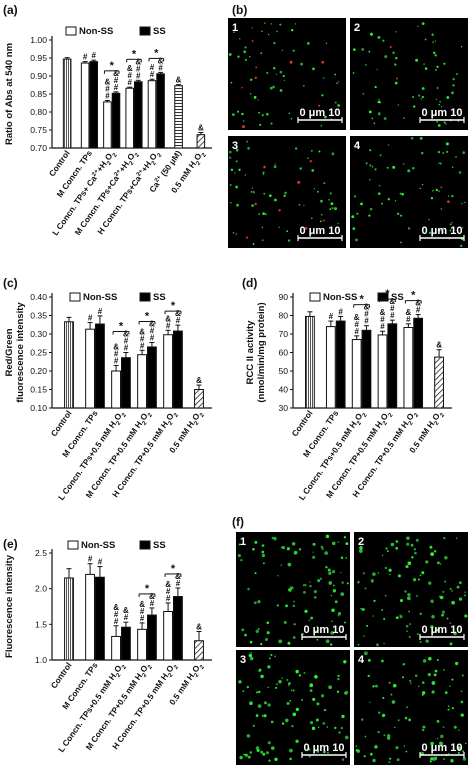  What do you see at coordinates (291, 62) in the screenshot?
I see `red-fluorescent-spot` at bounding box center [291, 62].